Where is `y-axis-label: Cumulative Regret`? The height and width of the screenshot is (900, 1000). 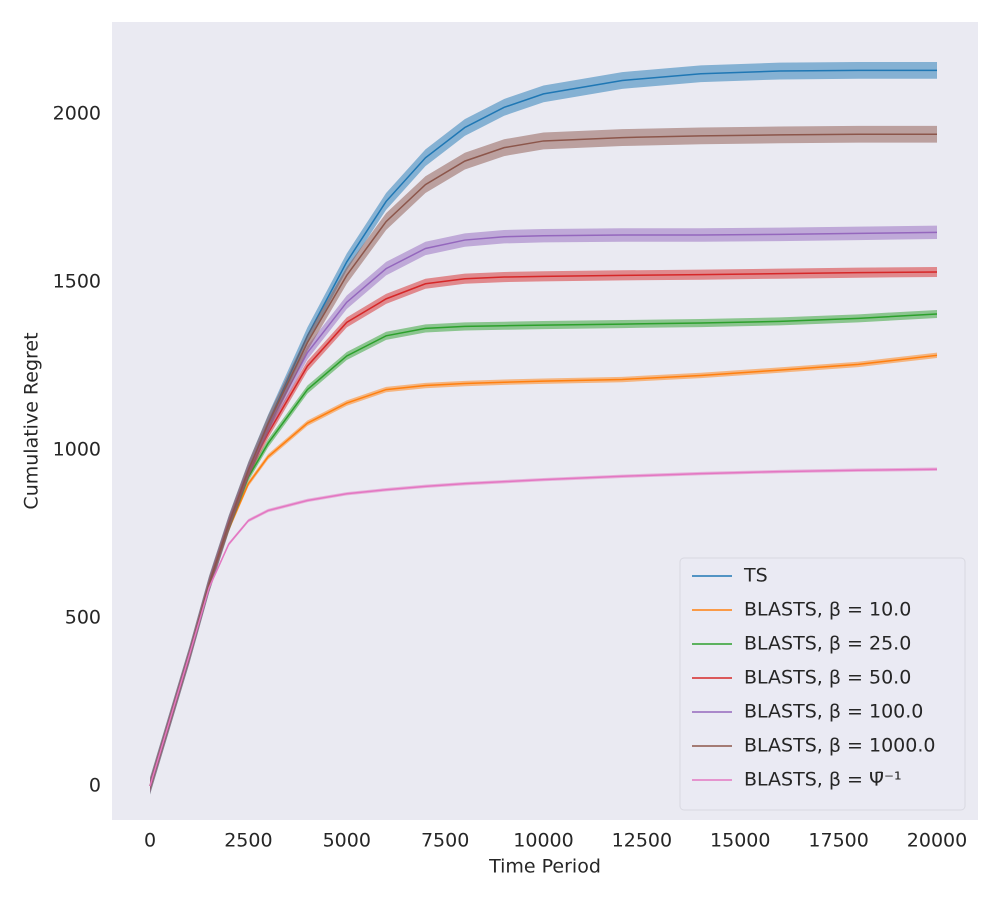
y-axis-label: Cumulative Regret is located at coordinates (32, 420).